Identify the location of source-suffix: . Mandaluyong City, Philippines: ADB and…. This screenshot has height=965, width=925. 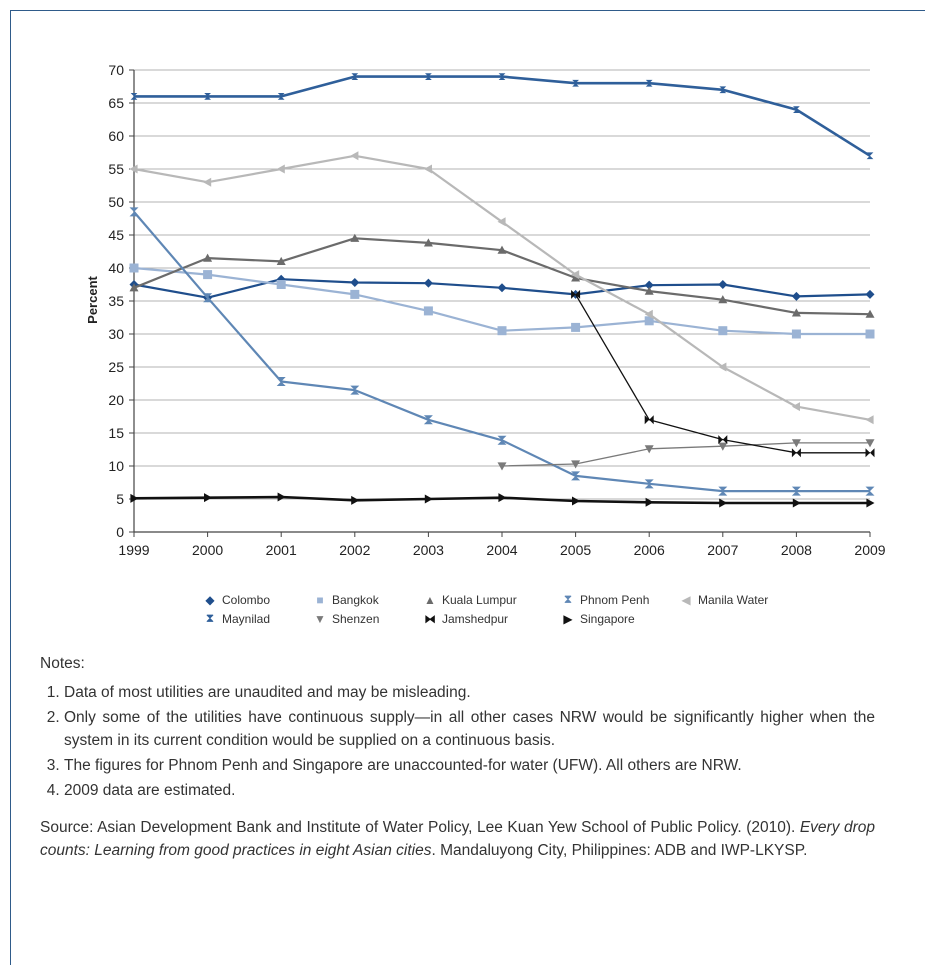
(619, 850).